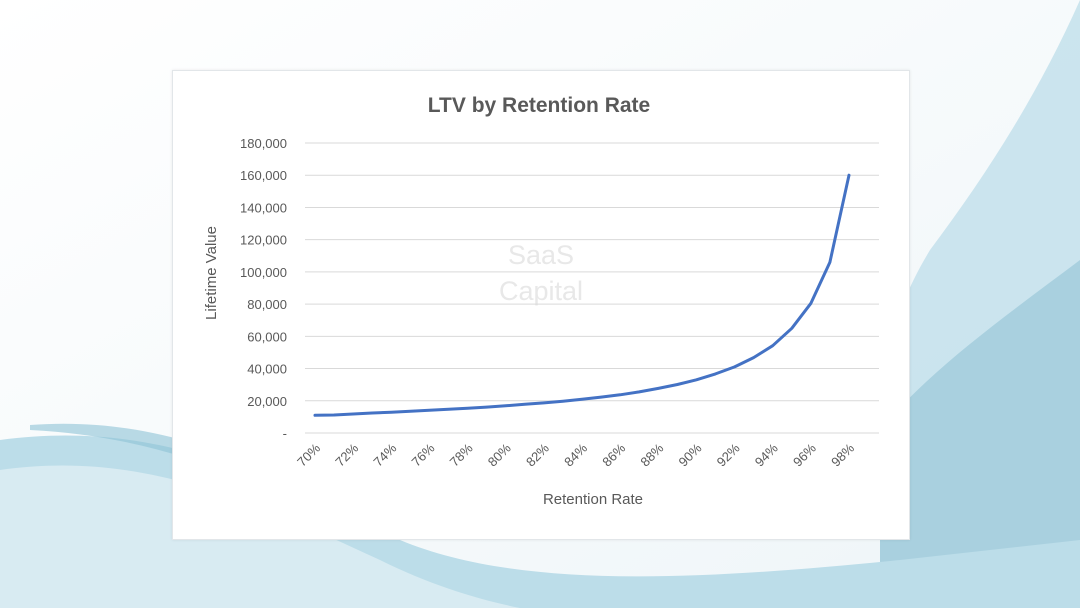 The image size is (1080, 608). Describe the element at coordinates (211, 273) in the screenshot. I see `y-axis-label: Lifetime Value` at that location.